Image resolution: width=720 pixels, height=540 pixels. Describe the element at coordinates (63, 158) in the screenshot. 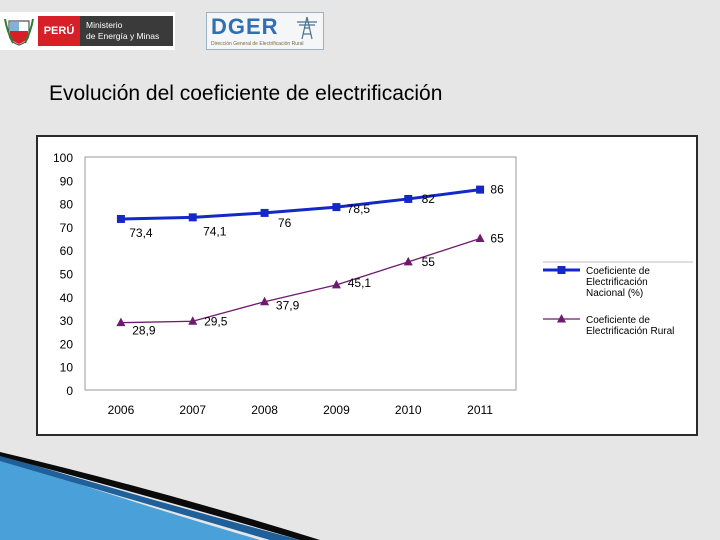

I see `y-tick-label: 100` at that location.